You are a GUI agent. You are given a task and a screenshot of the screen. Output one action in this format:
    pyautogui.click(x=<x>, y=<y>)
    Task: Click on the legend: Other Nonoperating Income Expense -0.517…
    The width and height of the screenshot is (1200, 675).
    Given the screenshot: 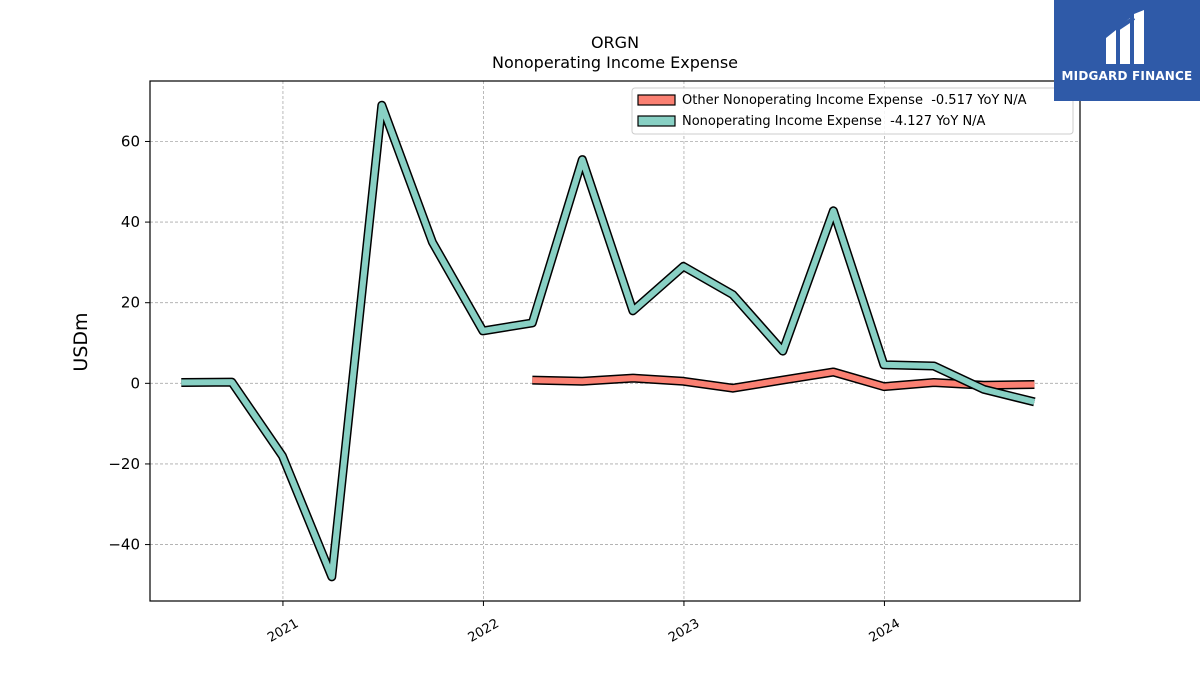 What is the action you would take?
    pyautogui.click(x=852, y=111)
    